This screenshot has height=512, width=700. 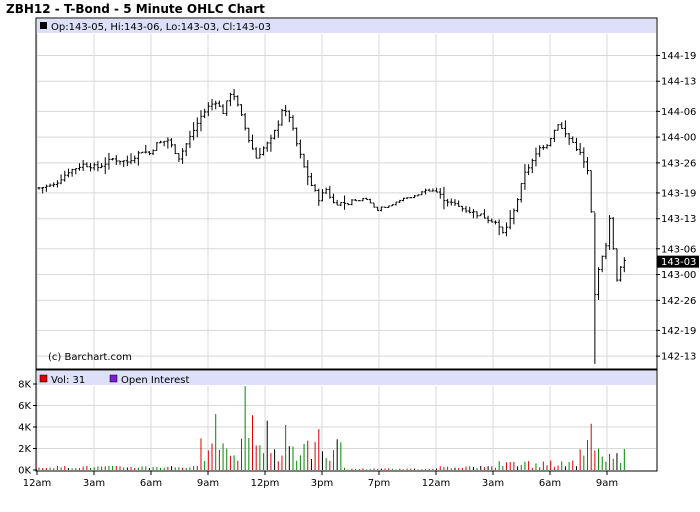 I want to click on price-tick-label: 144-00, so click(x=678, y=138).